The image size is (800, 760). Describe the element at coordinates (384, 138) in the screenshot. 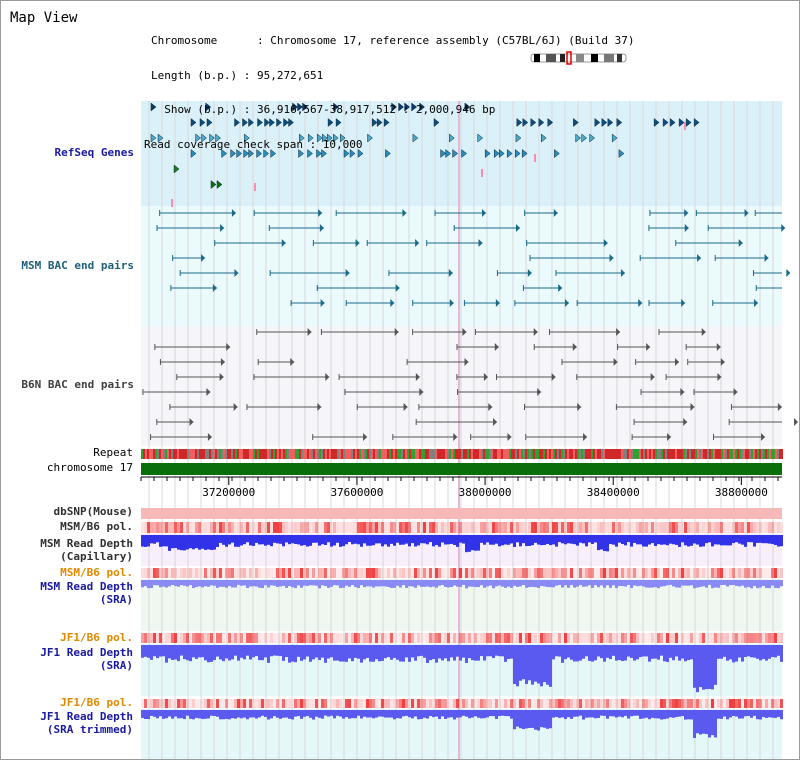

I see `refseq-gene-row` at that location.